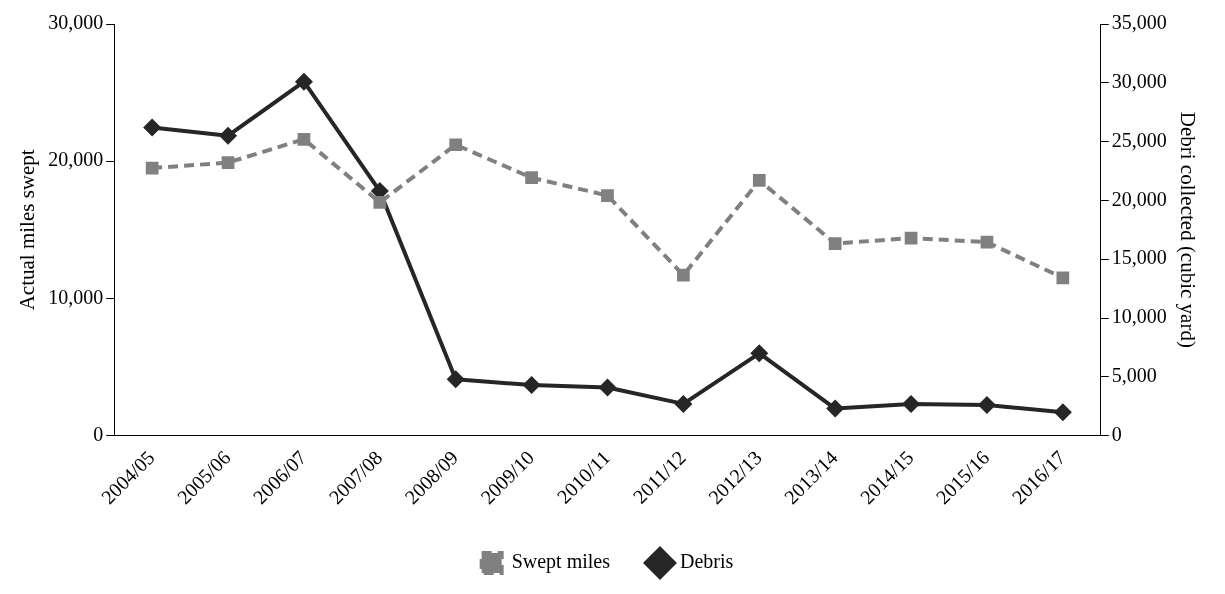 This screenshot has width=1225, height=594. What do you see at coordinates (76, 159) in the screenshot?
I see `y-tick-label: 20,000` at bounding box center [76, 159].